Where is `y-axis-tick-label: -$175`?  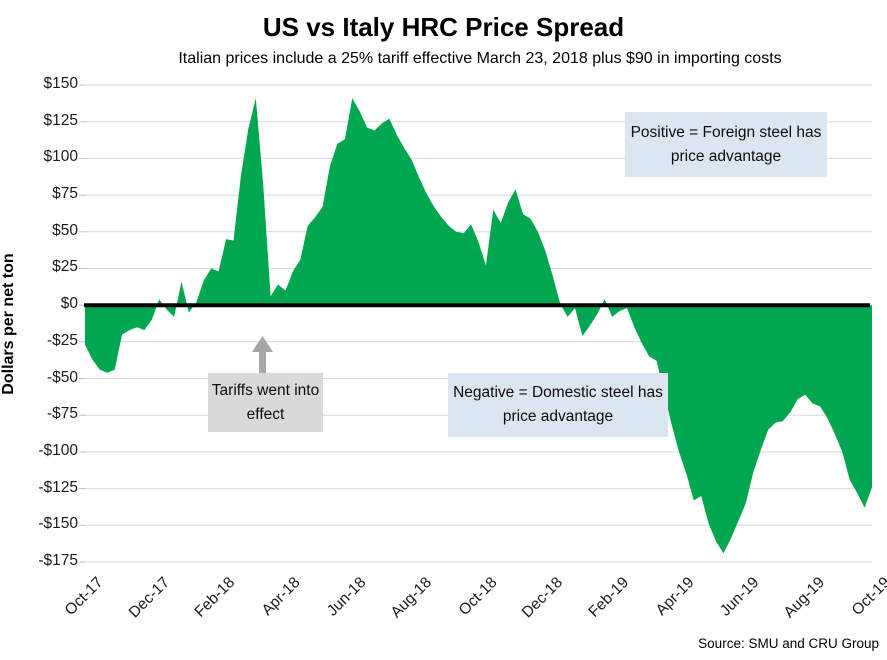
y-axis-tick-label: -$175 is located at coordinates (58, 560).